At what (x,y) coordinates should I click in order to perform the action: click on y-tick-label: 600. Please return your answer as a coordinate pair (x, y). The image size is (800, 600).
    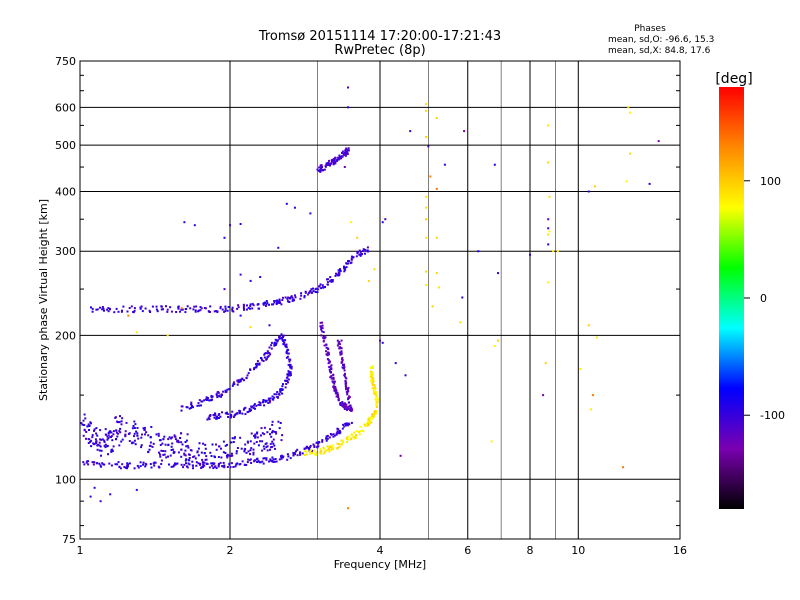
    Looking at the image, I should click on (65, 107).